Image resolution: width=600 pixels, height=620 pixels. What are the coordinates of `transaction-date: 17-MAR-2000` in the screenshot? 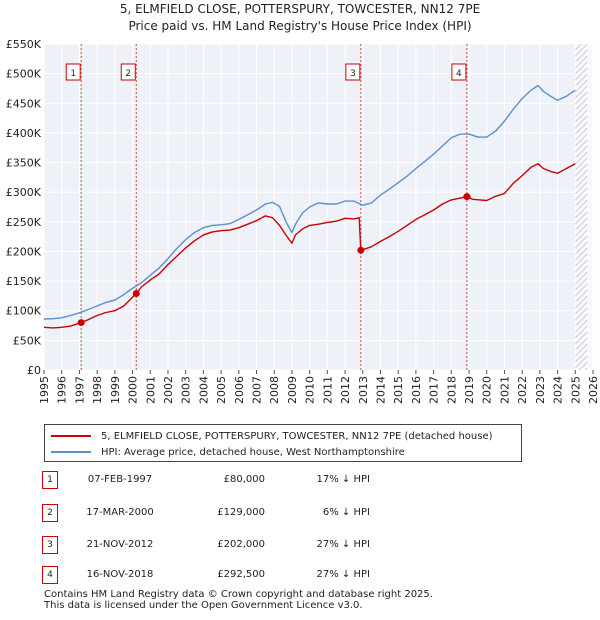 It's located at (120, 512).